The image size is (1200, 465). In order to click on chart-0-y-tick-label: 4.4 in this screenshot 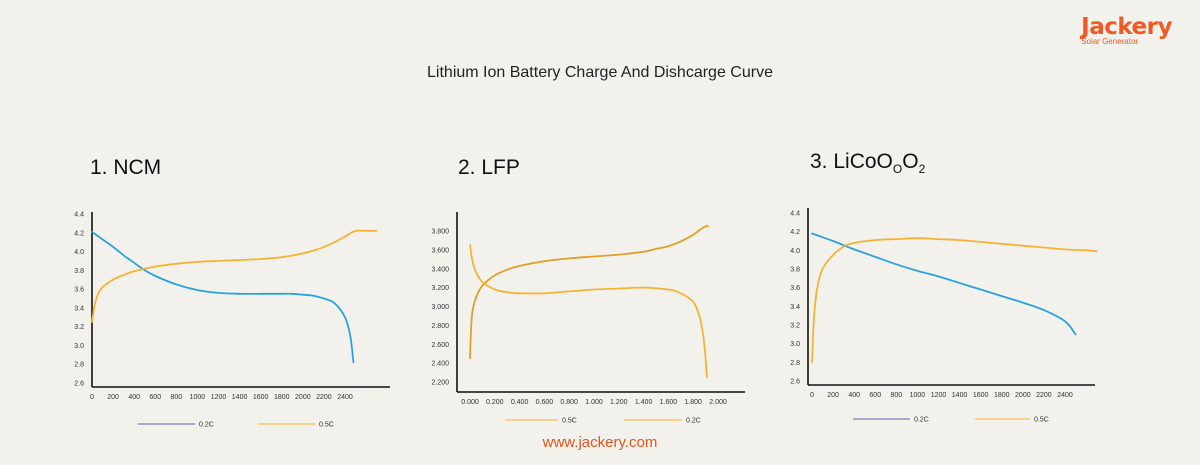, I will do `click(79, 215)`.